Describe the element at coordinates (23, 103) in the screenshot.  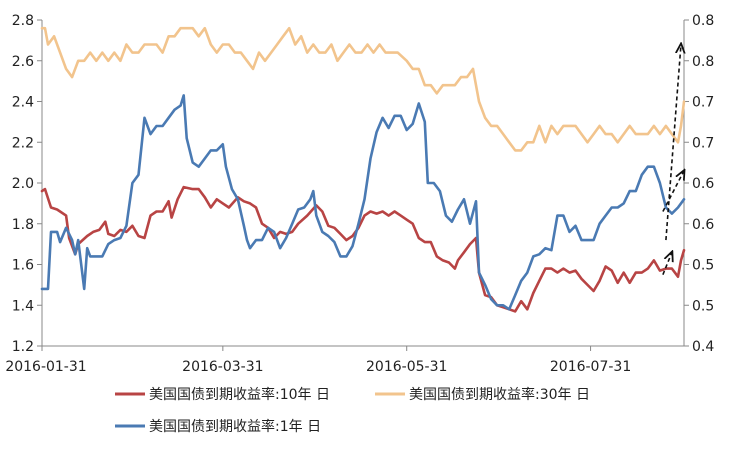
I see `y-left-tick-label: 2.4` at that location.